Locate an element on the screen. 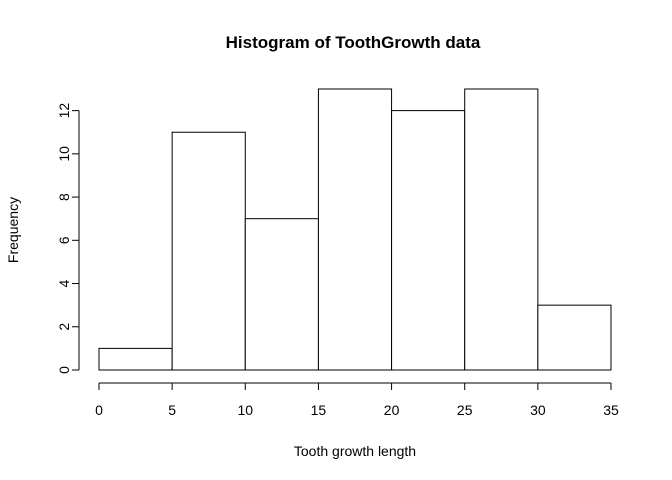  chart-title: Histogram of ToothGrowth data is located at coordinates (353, 42).